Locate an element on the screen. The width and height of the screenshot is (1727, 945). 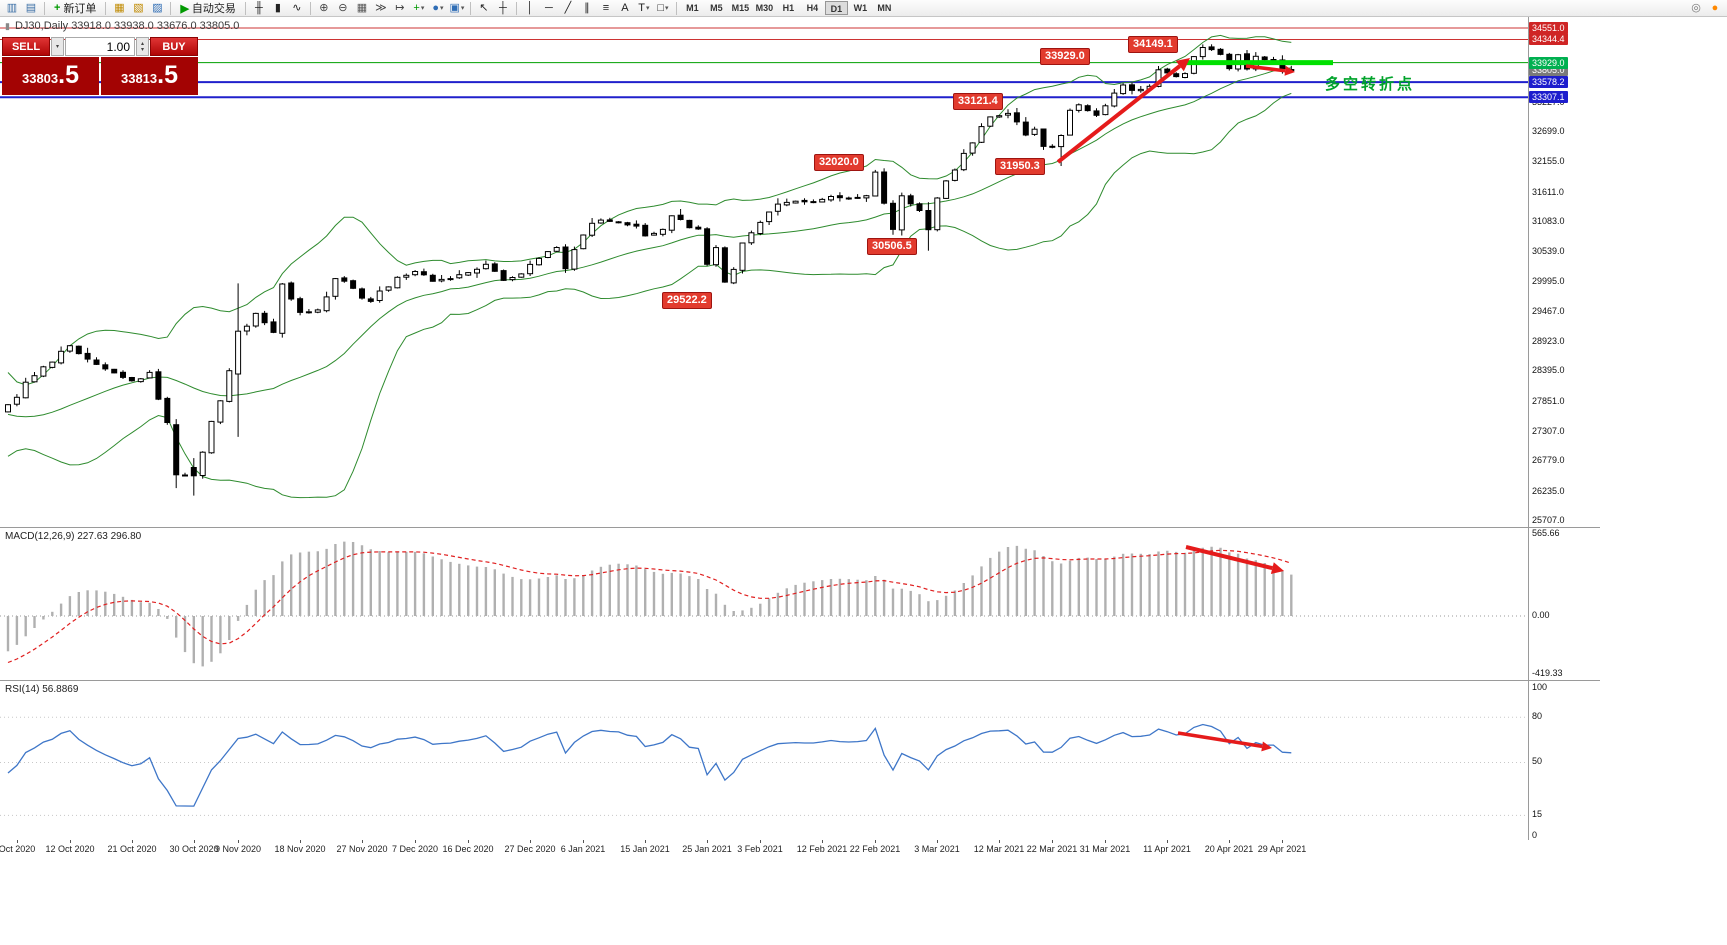
navigator-icon-glyph: ▨ is located at coordinates (157, 7).